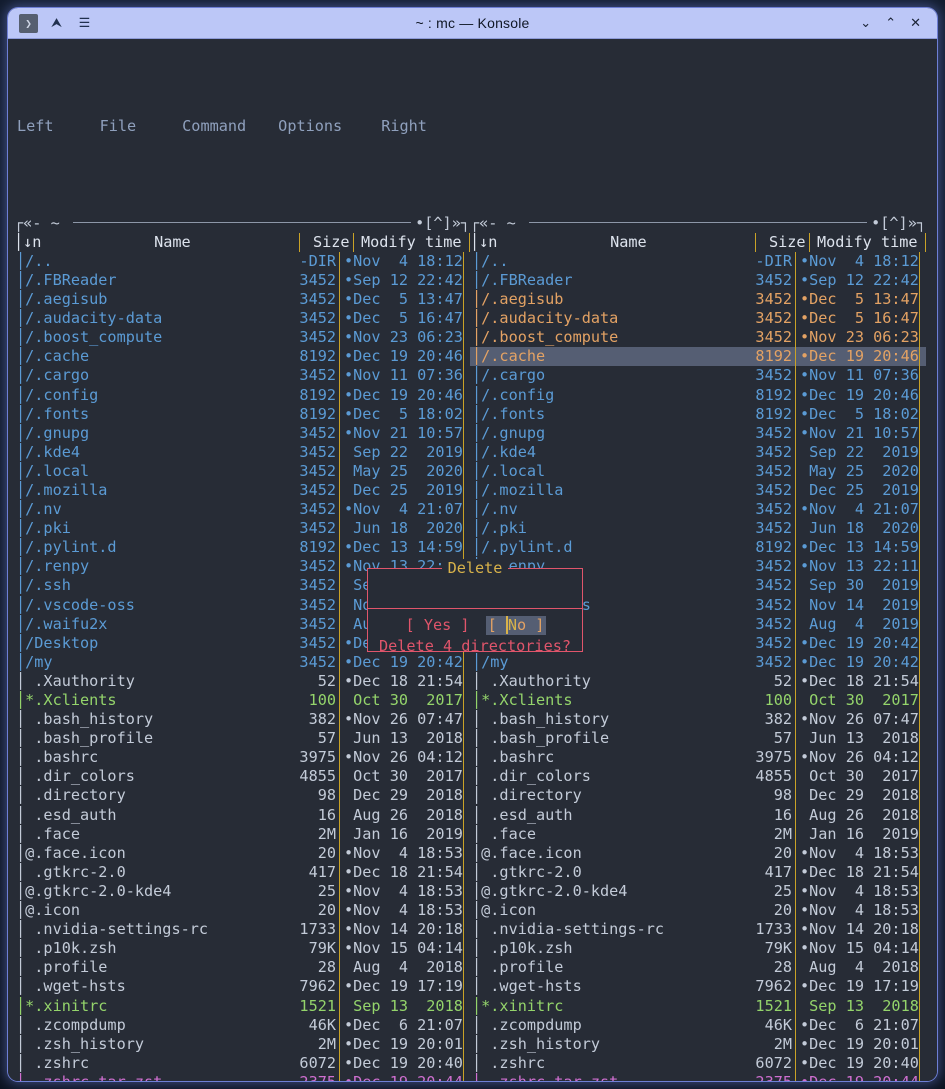 This screenshot has height=1089, width=945. Describe the element at coordinates (698, 242) in the screenshot. I see `right-panel-column-headers: │↓n Name Size Modify time` at that location.